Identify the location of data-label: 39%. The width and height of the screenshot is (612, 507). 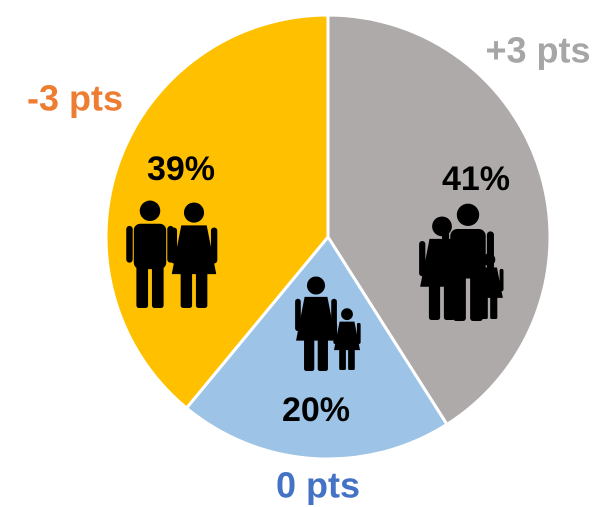
(181, 169).